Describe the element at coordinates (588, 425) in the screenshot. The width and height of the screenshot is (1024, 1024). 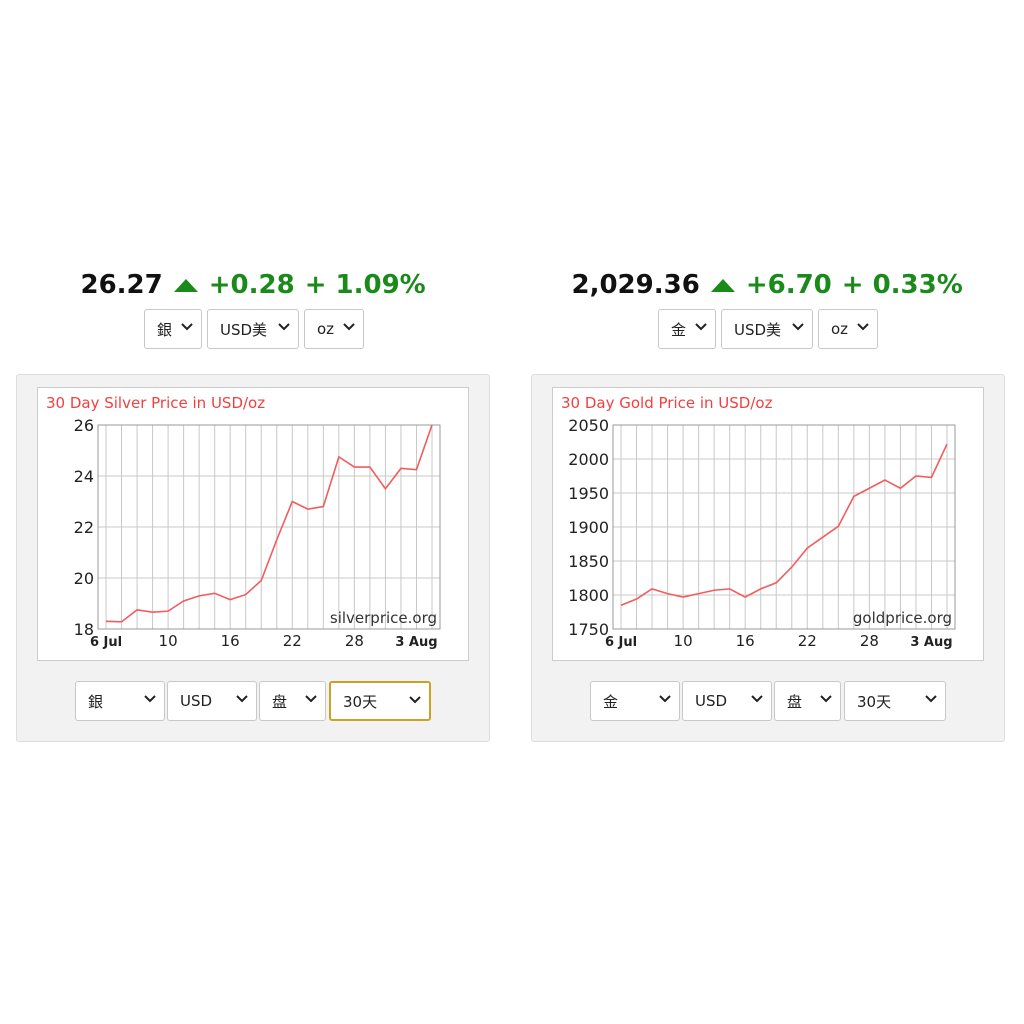
I see `y-tick-label: 2050` at that location.